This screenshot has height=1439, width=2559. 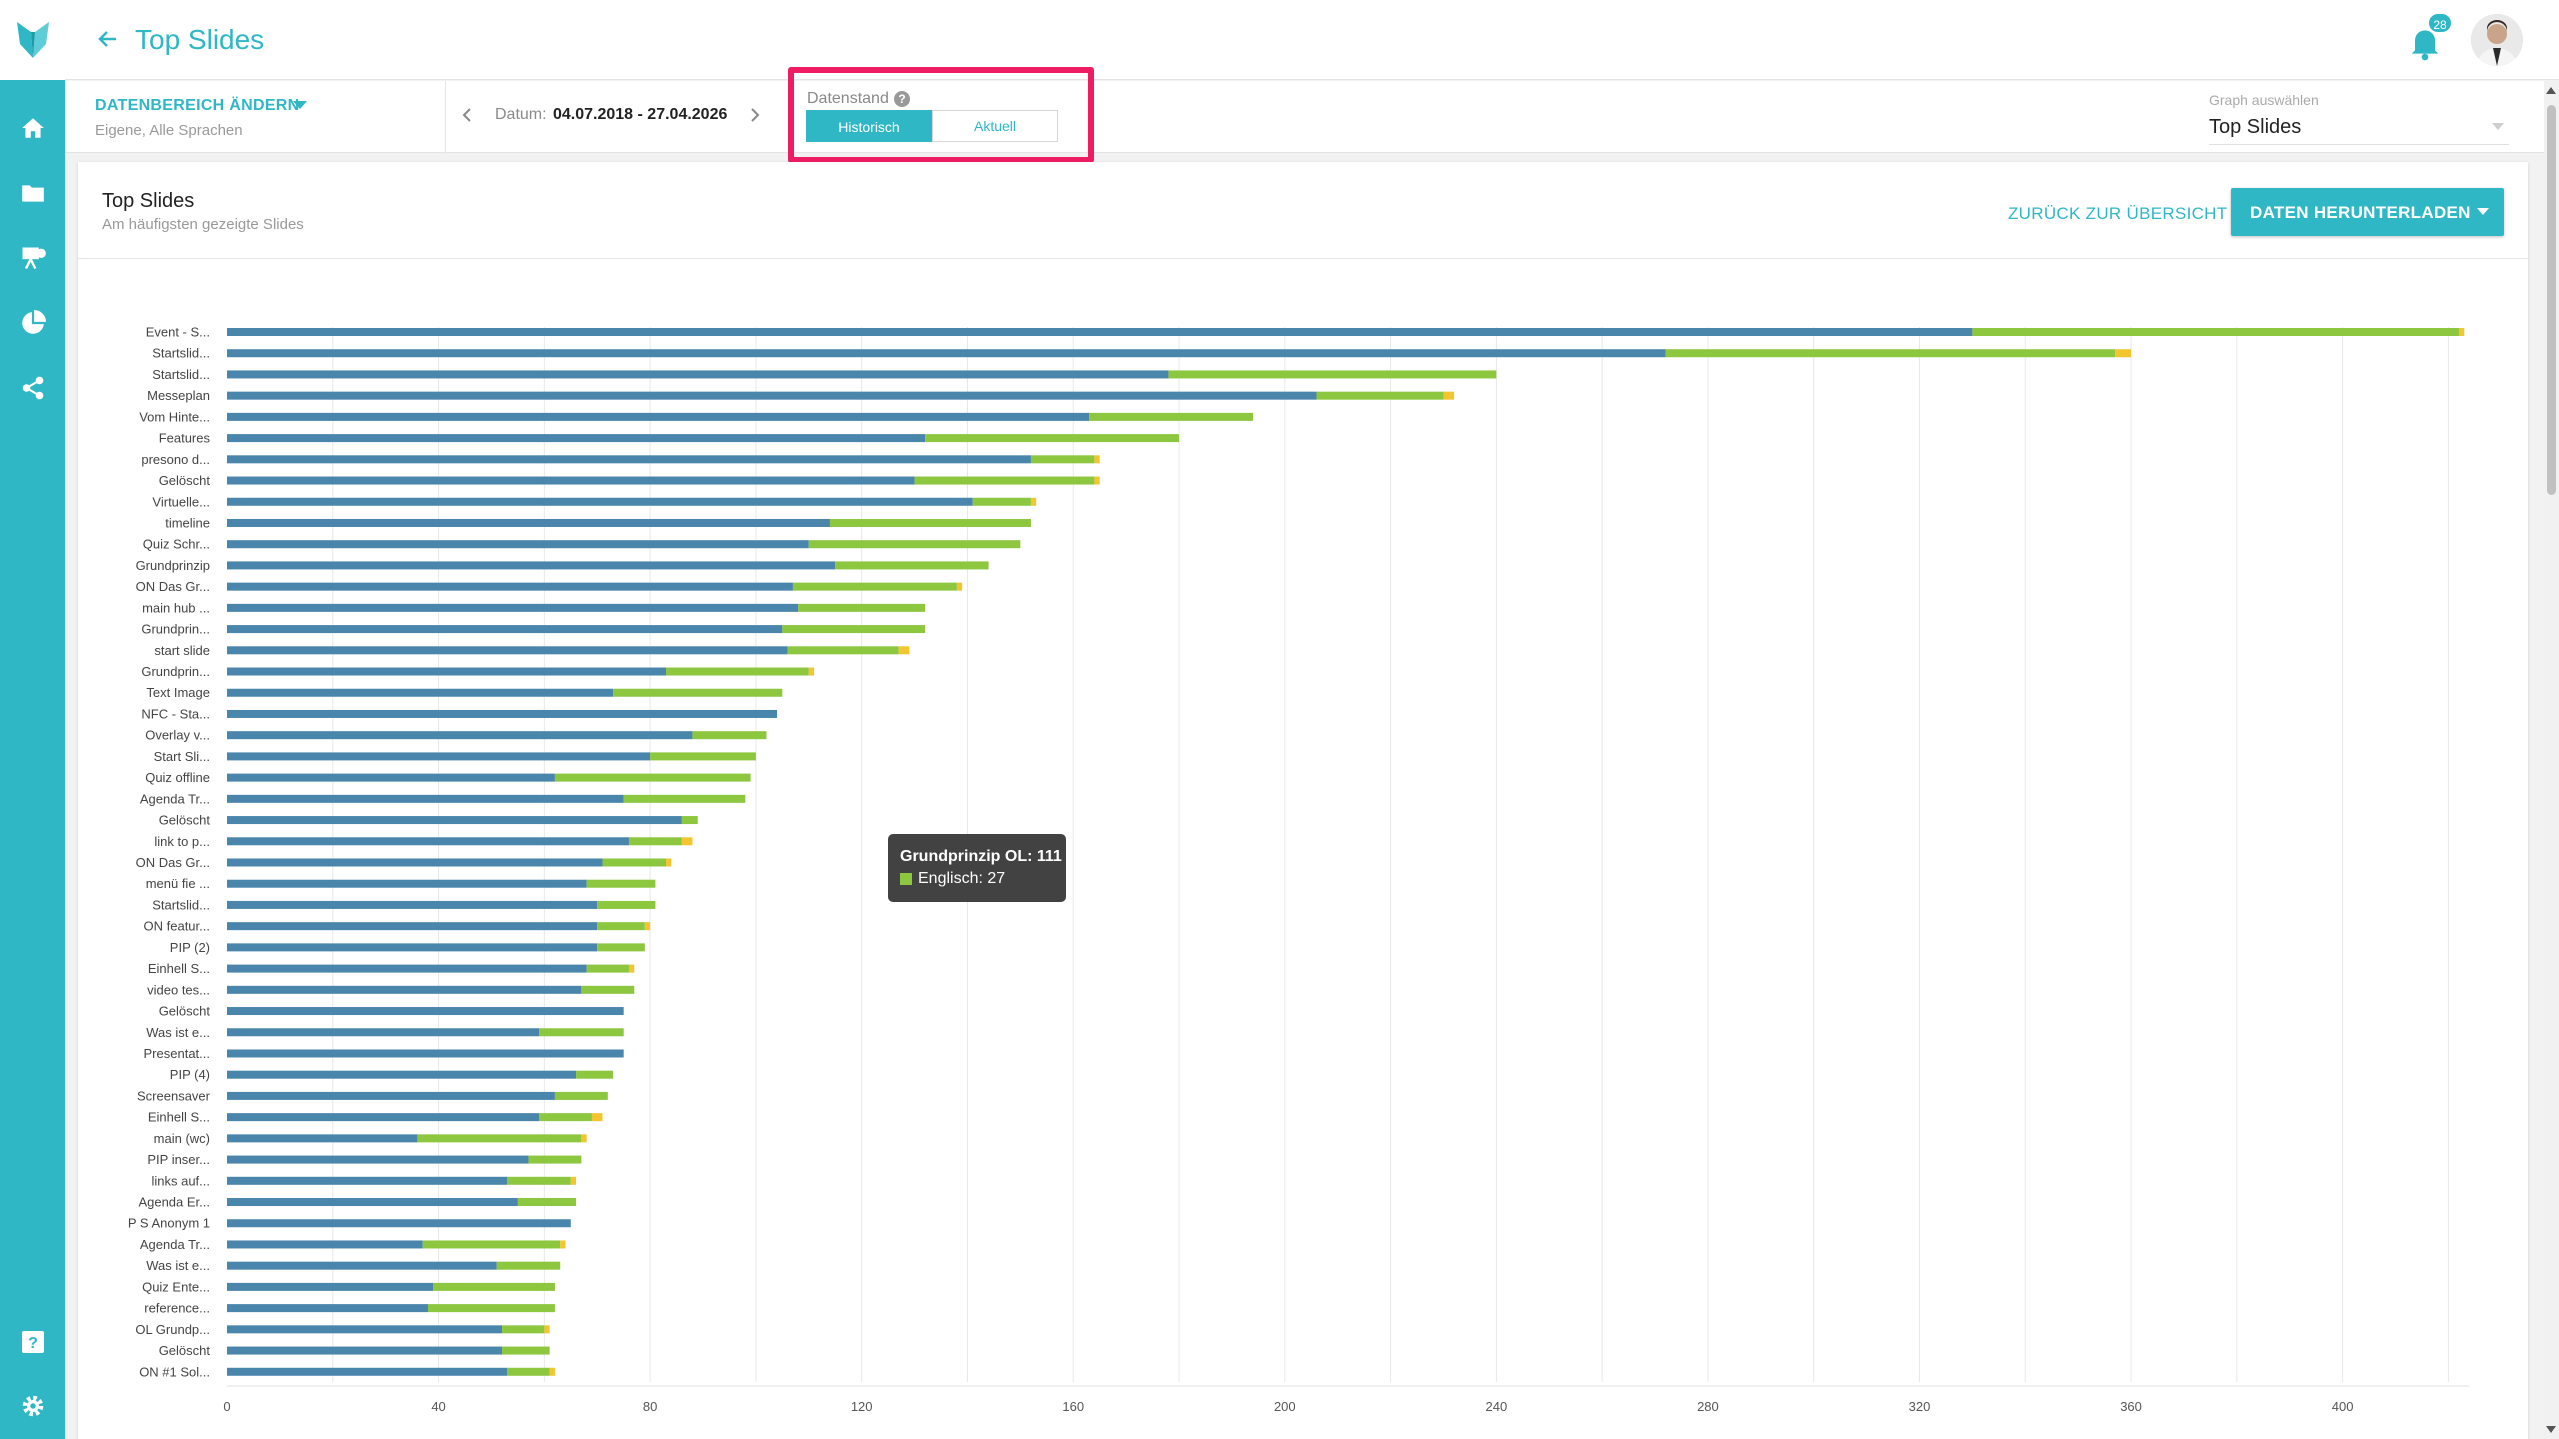 I want to click on date-next-button, so click(x=755, y=115).